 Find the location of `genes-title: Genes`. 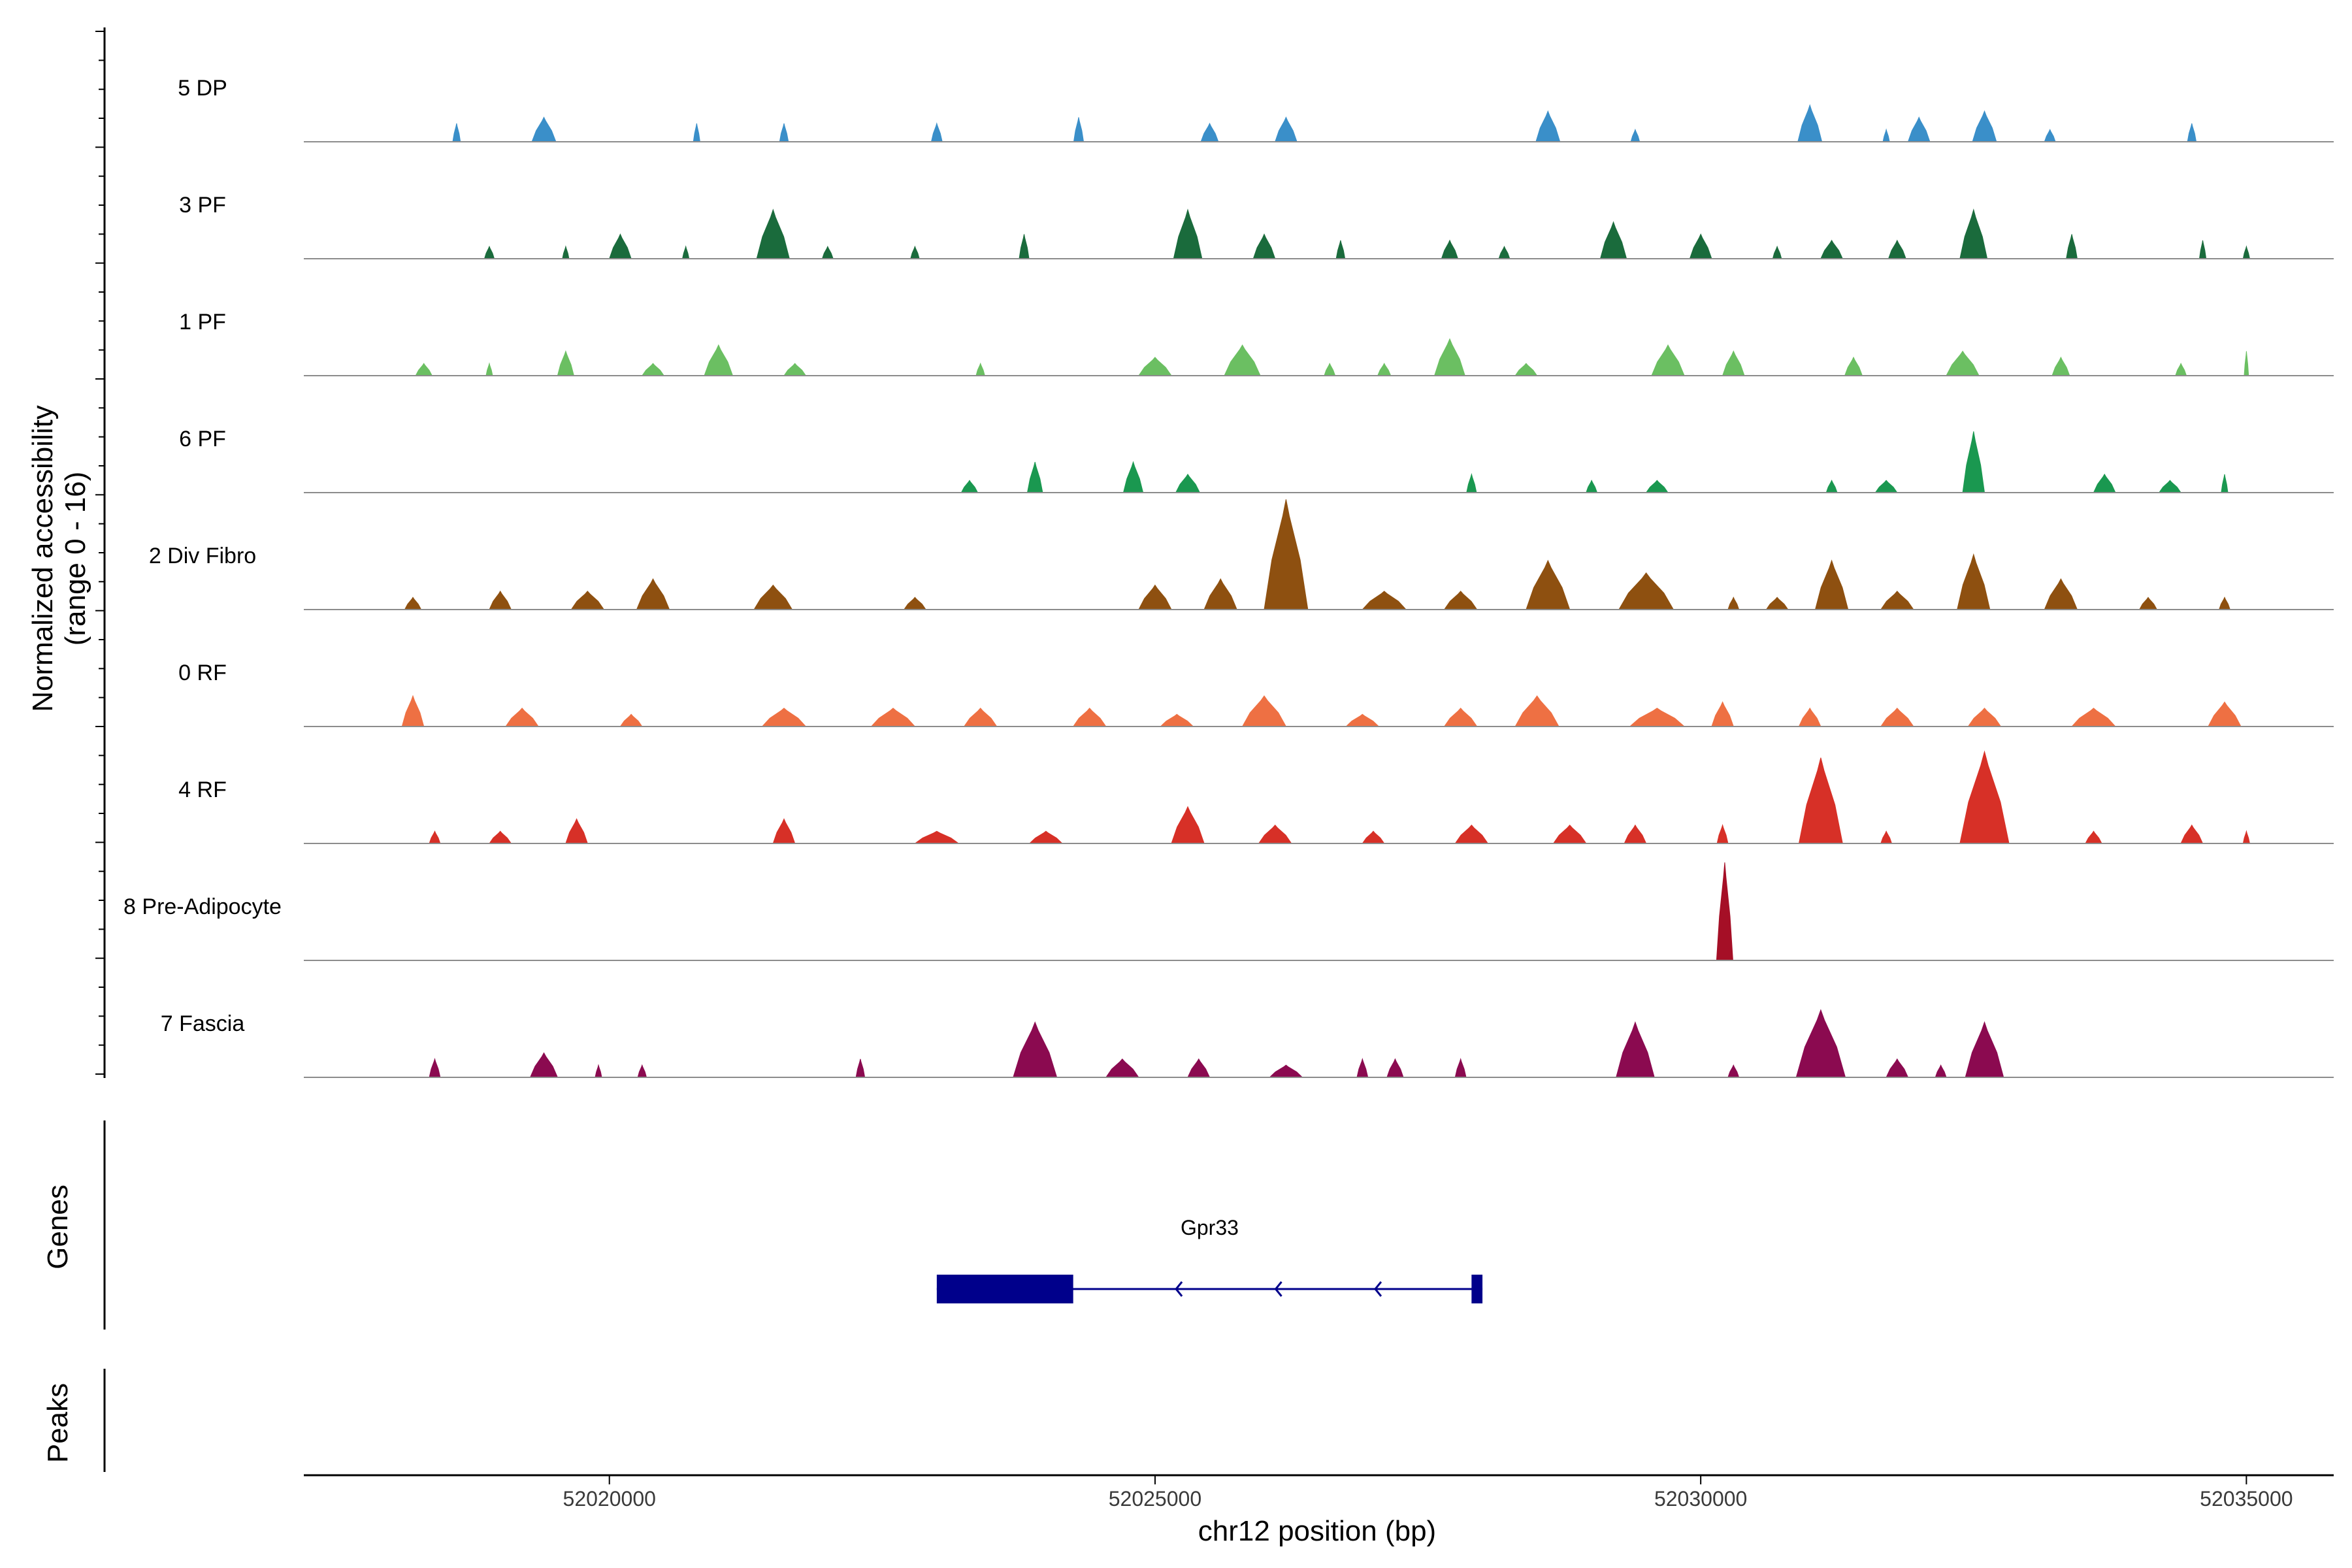

genes-title: Genes is located at coordinates (58, 1226).